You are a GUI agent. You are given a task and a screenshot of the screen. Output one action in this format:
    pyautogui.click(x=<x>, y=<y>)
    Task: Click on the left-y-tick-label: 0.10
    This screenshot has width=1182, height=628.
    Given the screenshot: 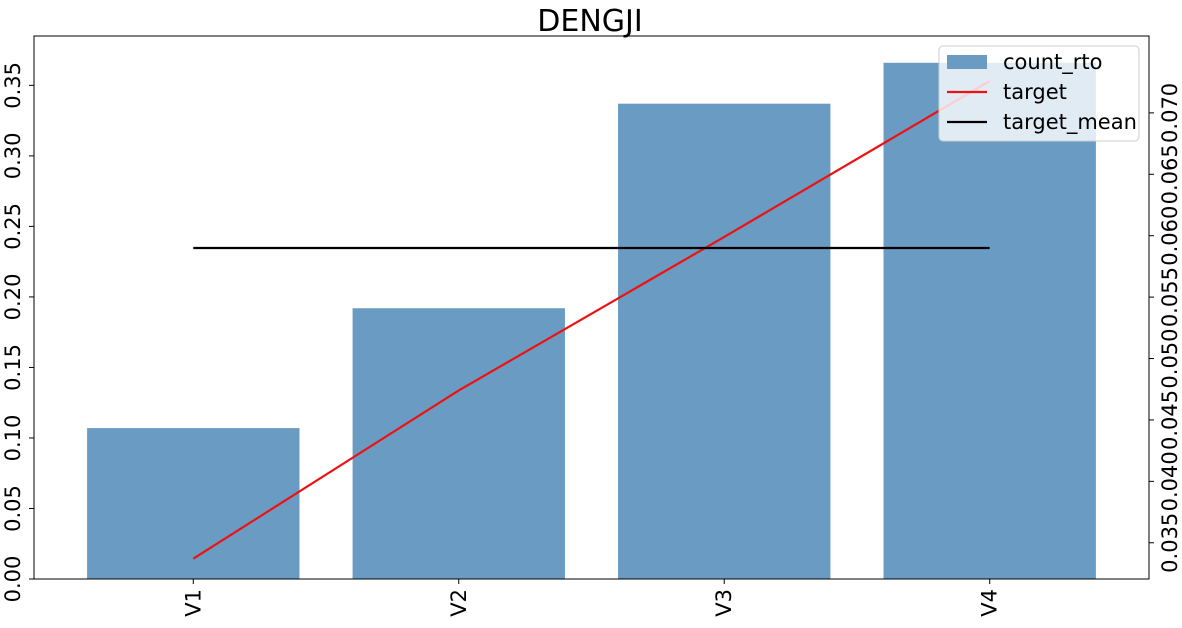 What is the action you would take?
    pyautogui.click(x=13, y=438)
    